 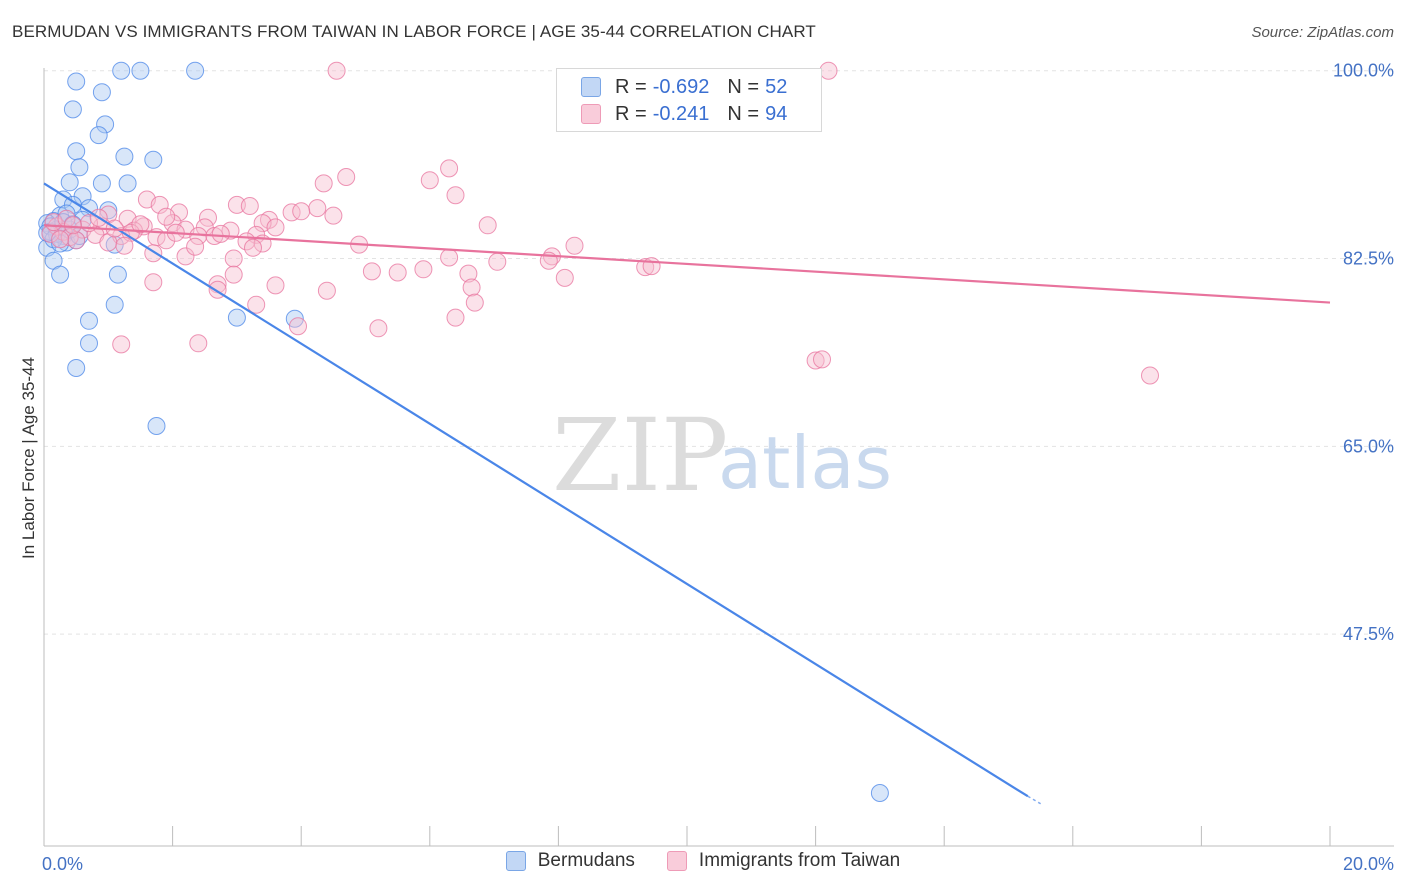 I want to click on watermark-atlas: atlas, so click(x=805, y=463).